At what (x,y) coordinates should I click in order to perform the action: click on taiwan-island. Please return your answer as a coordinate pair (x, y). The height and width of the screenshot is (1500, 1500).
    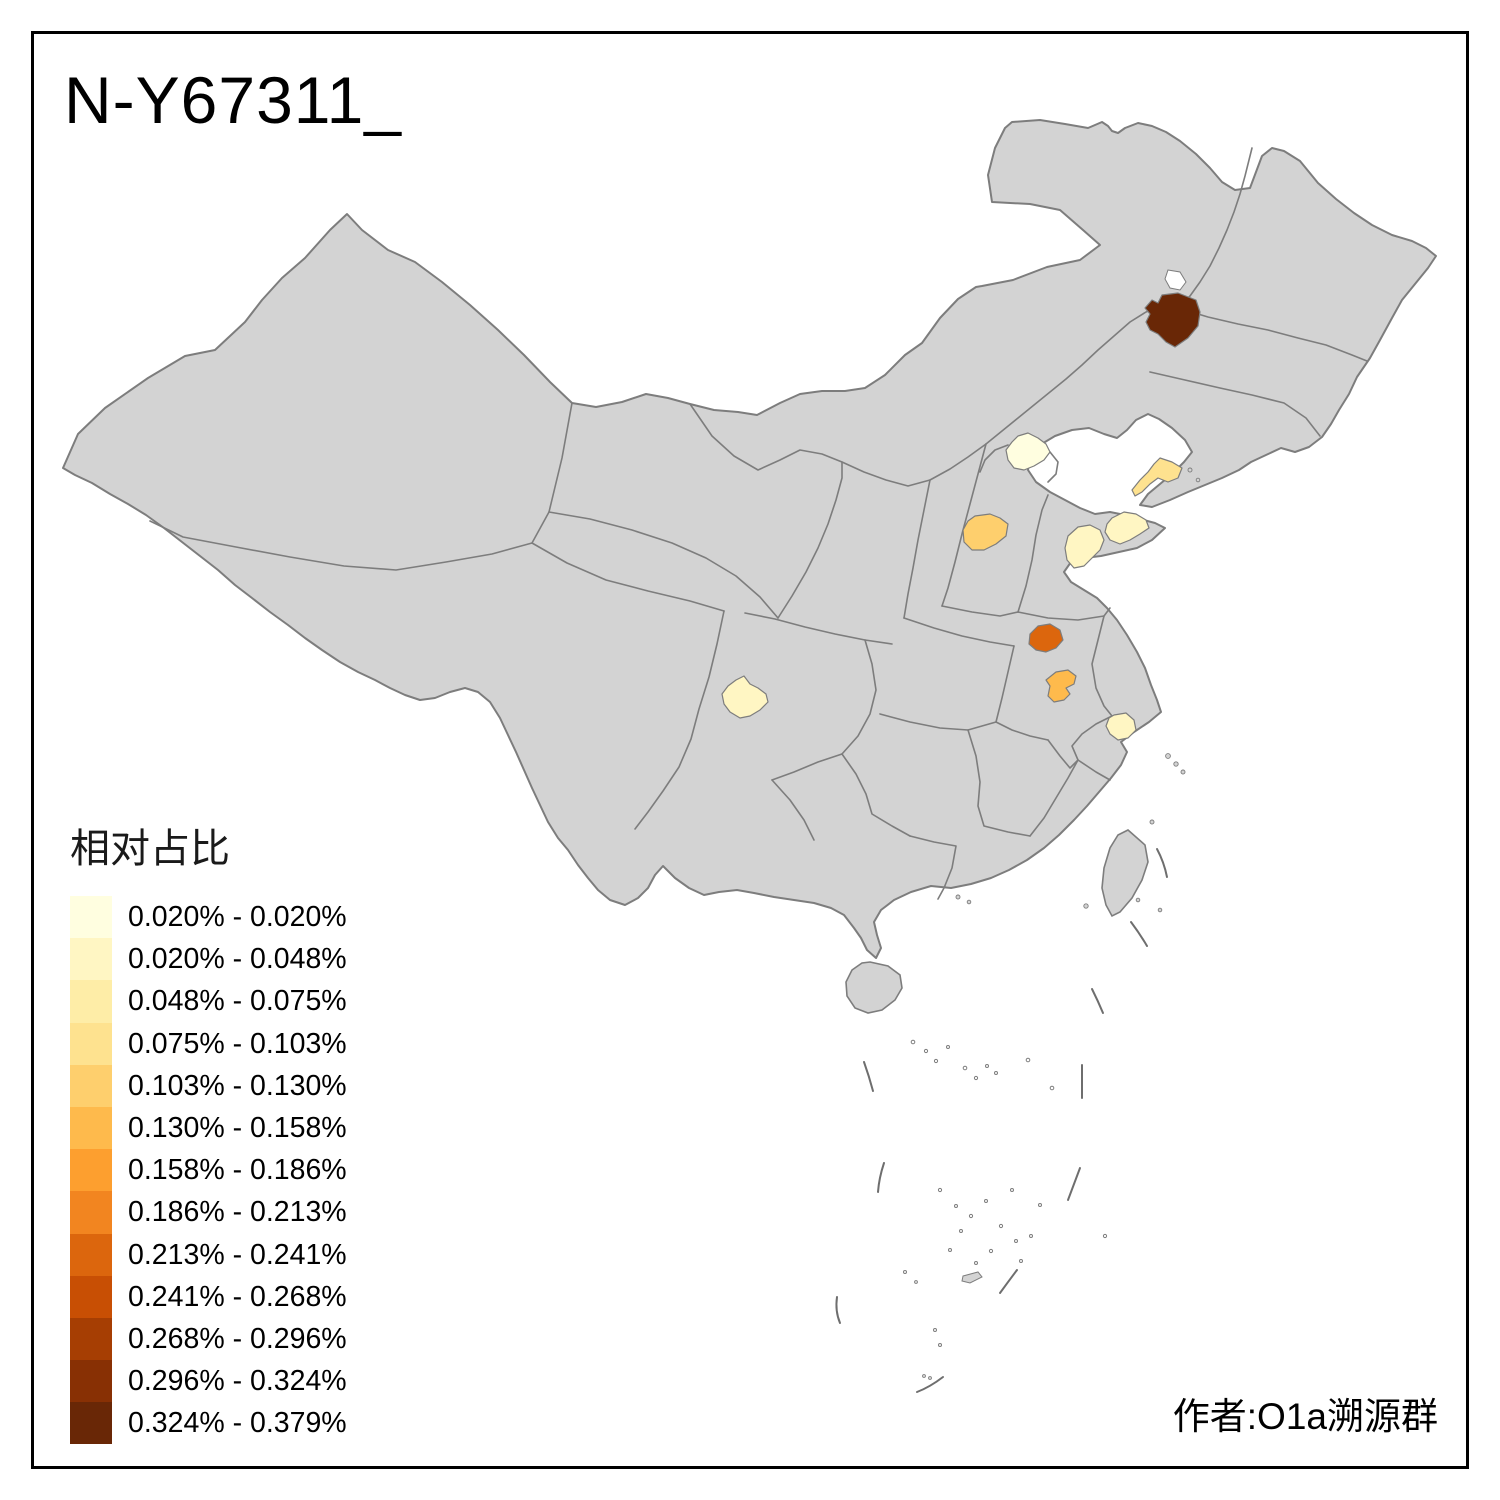
    Looking at the image, I should click on (1125, 873).